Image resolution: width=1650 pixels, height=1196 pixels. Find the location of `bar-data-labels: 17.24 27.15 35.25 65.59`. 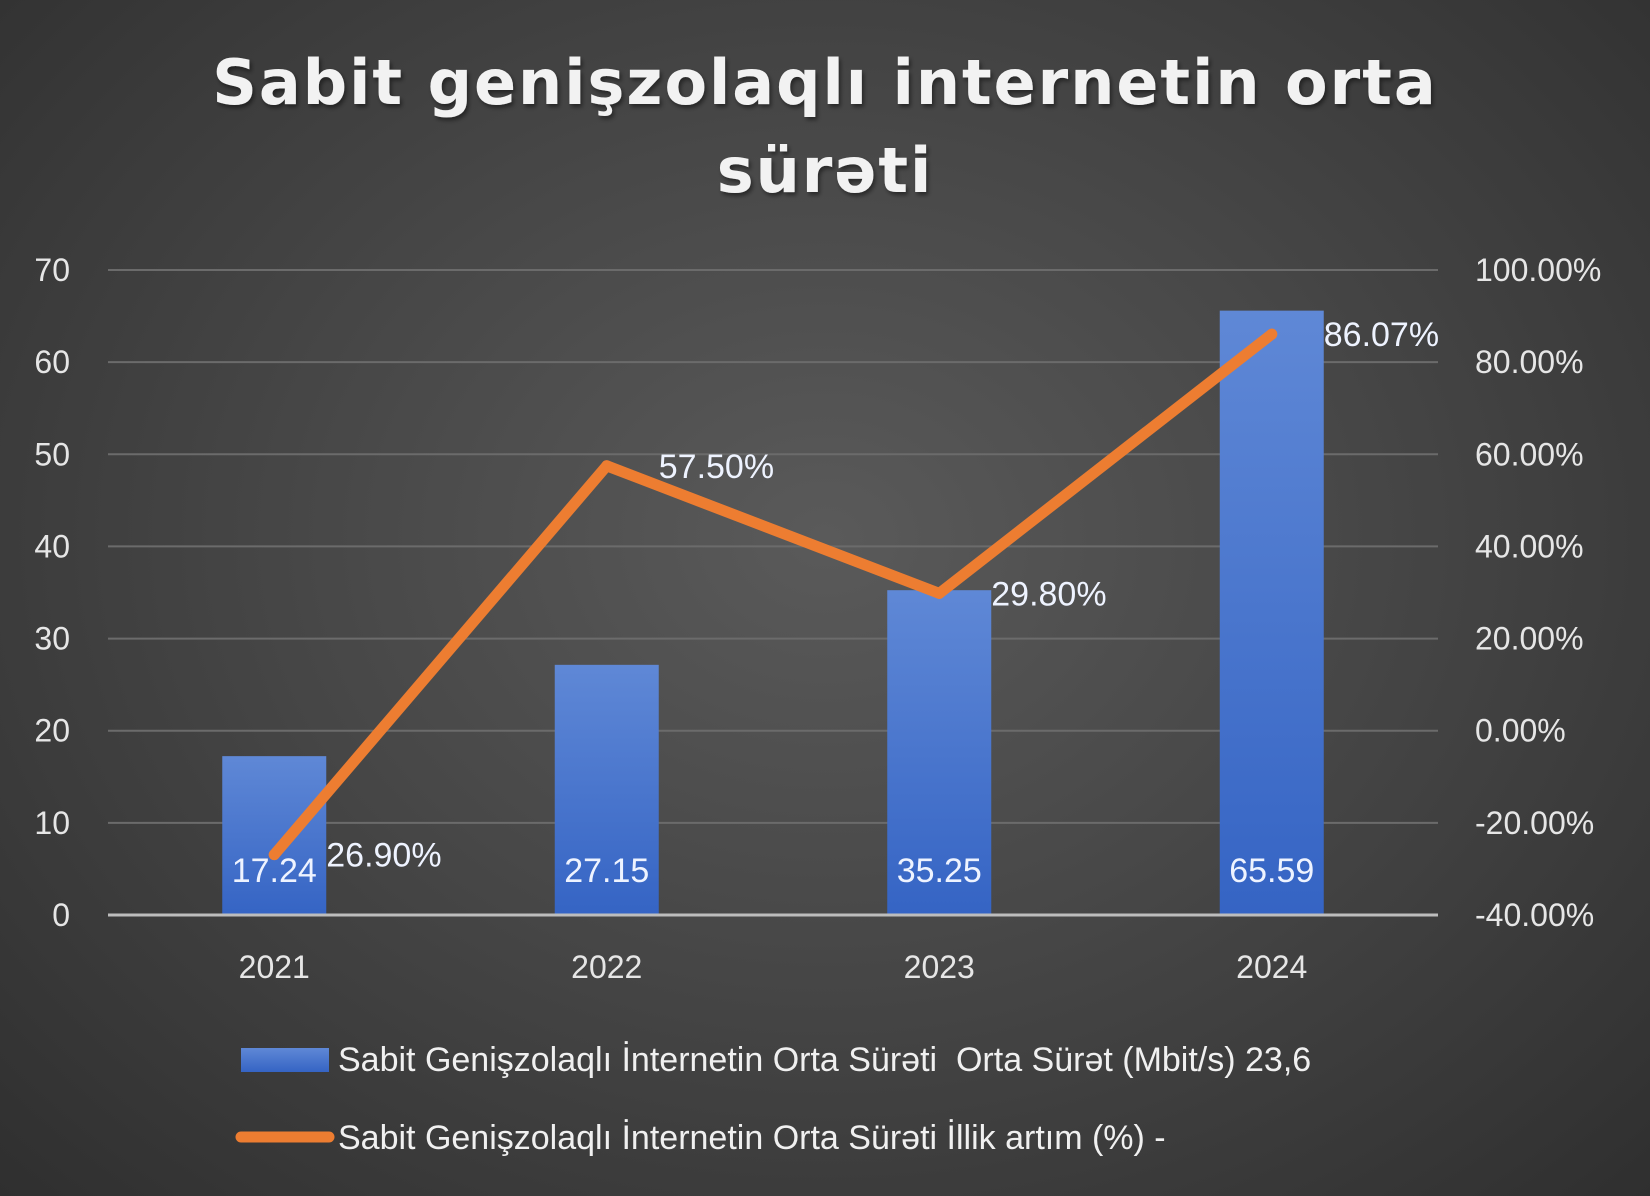

bar-data-labels: 17.24 27.15 35.25 65.59 is located at coordinates (773, 871).